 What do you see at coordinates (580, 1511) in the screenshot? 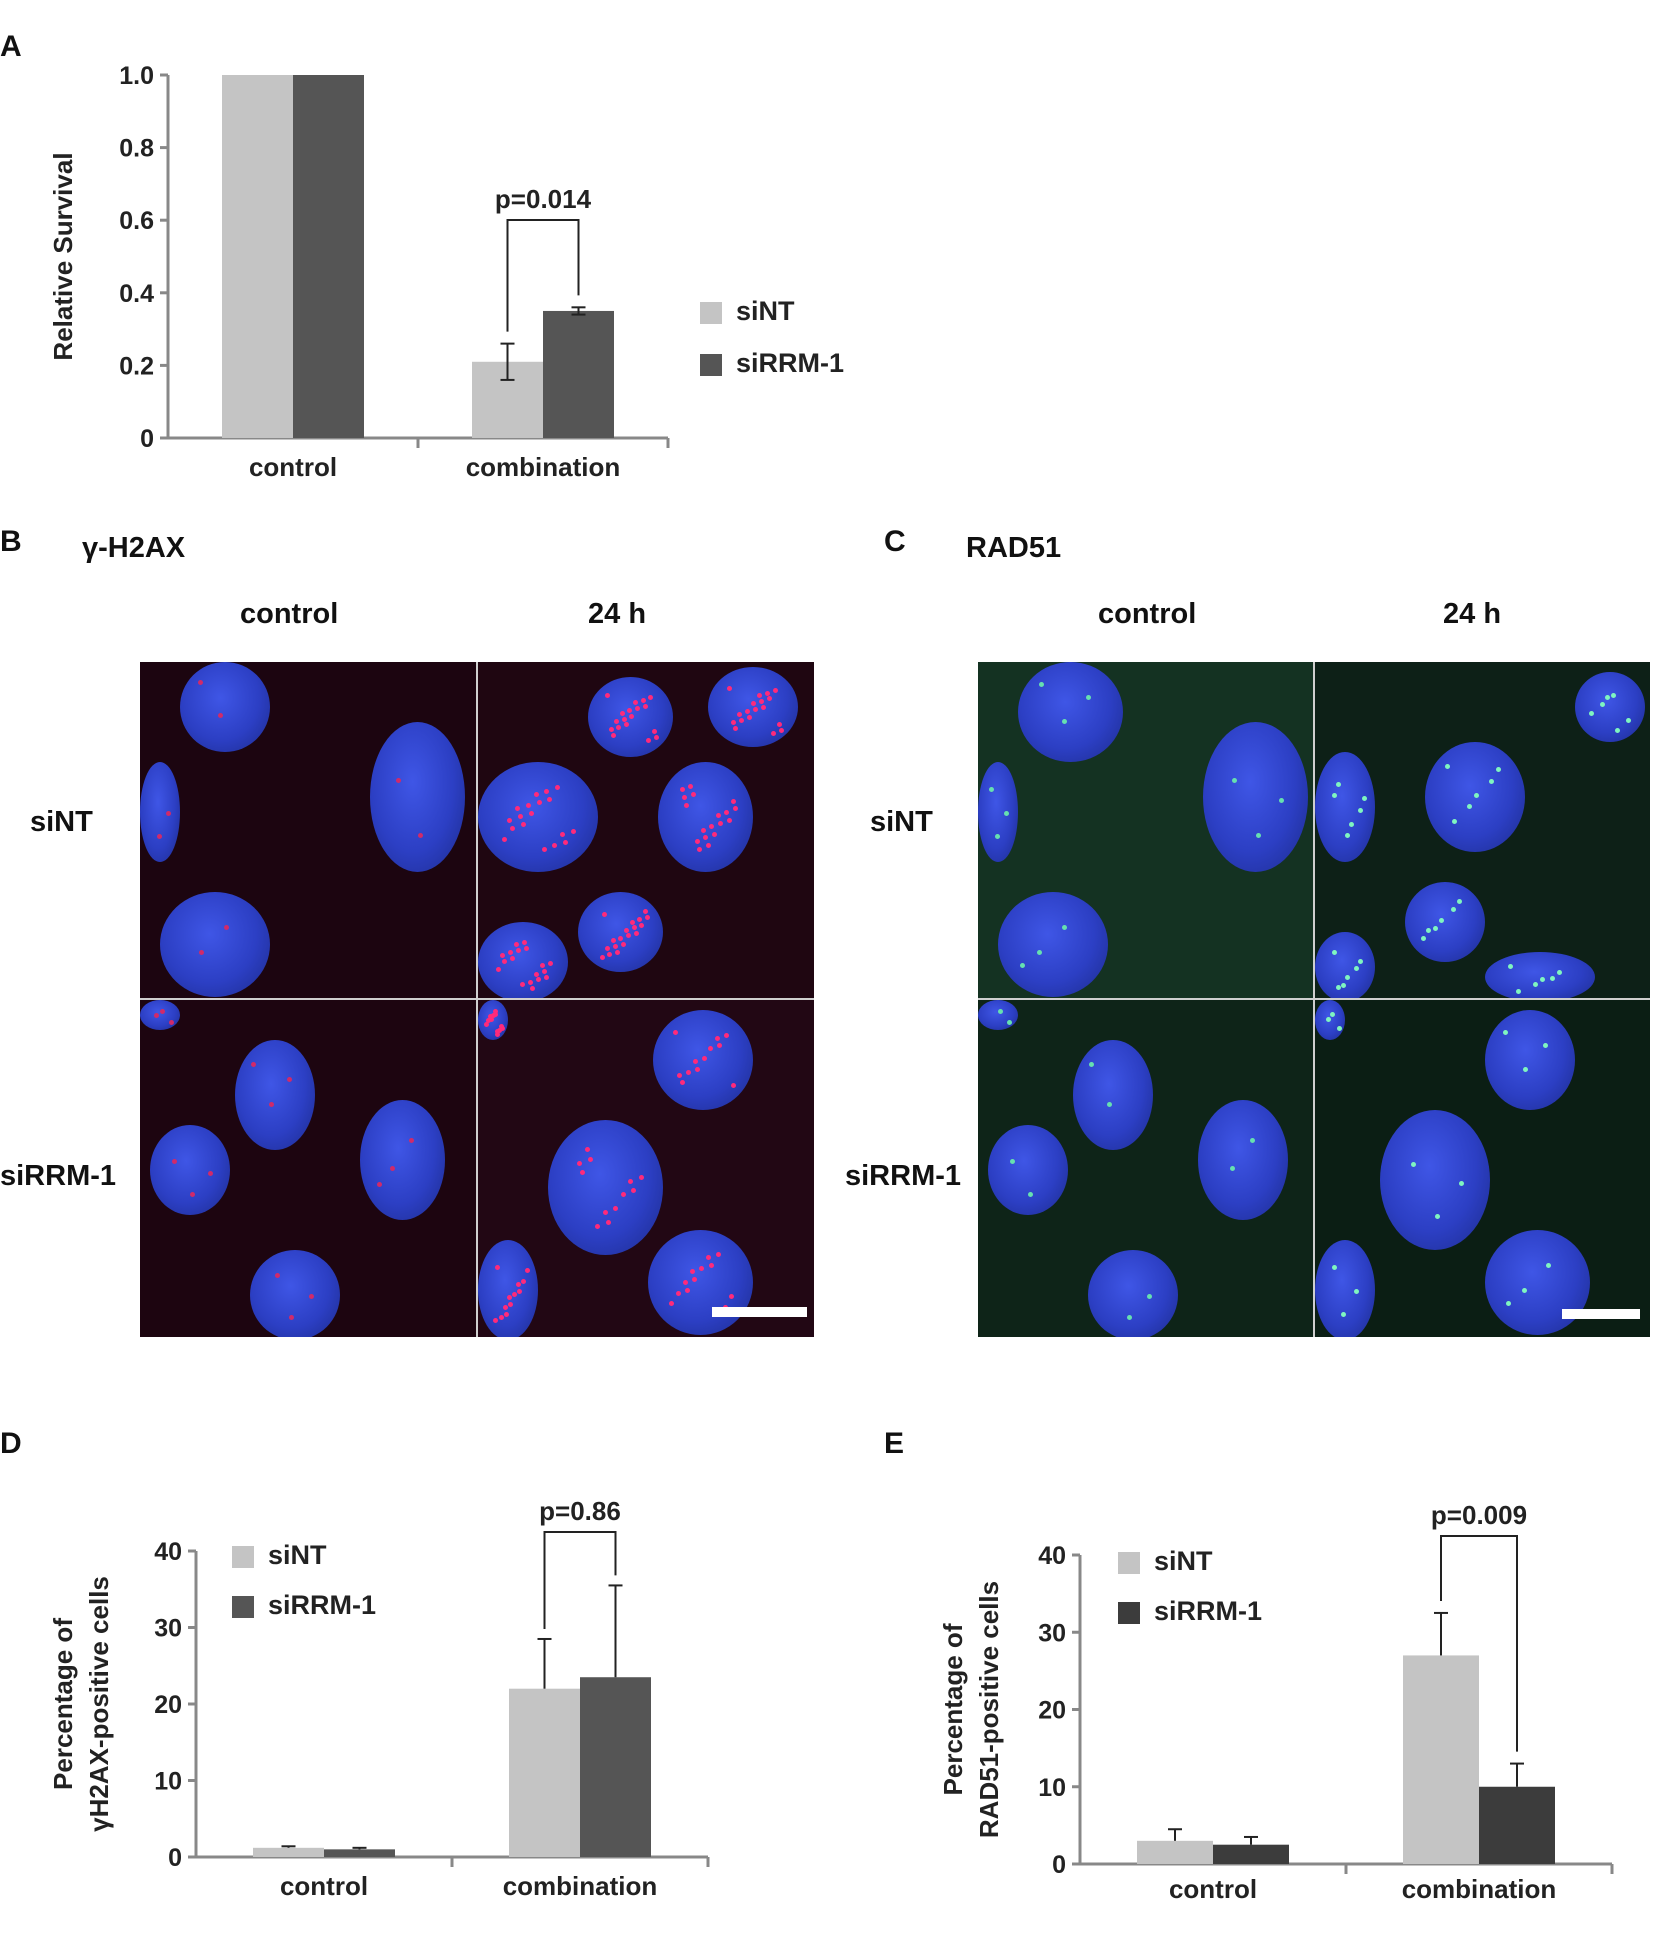
I see `p-value-annotation: p=0.86` at bounding box center [580, 1511].